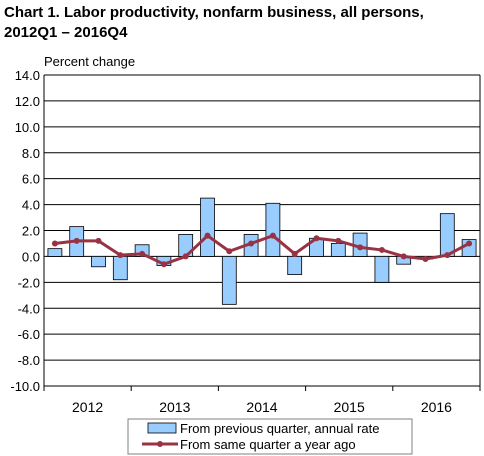 The image size is (484, 456). What do you see at coordinates (76, 240) in the screenshot?
I see `point-2012Q2` at bounding box center [76, 240].